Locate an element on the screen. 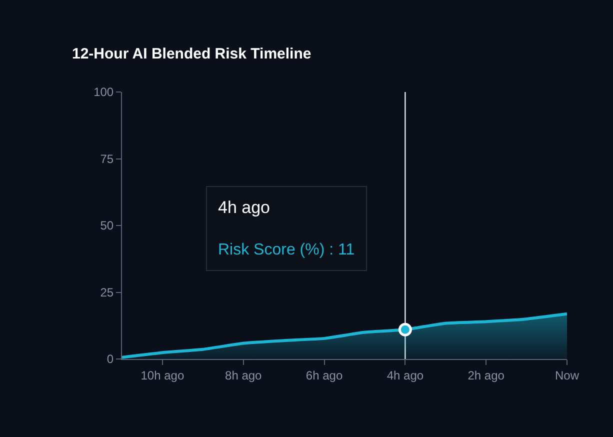  chart-title: 12-Hour AI Blended Risk Timeline is located at coordinates (192, 53).